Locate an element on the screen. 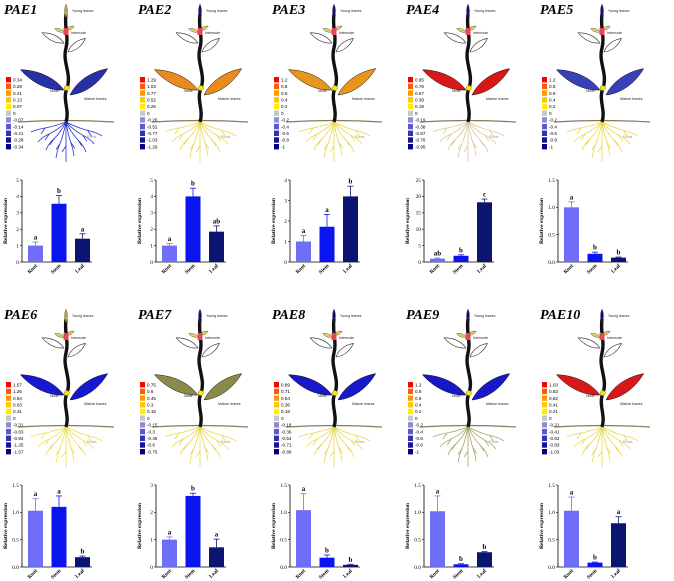 The width and height of the screenshot is (674, 581). y-tick-label: 2 is located at coordinates (151, 513).